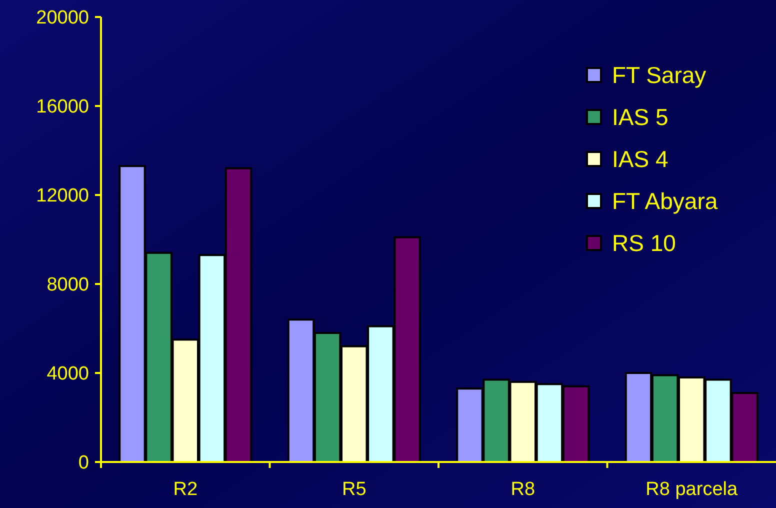 The height and width of the screenshot is (508, 776). What do you see at coordinates (659, 75) in the screenshot?
I see `legend-label: FT Saray` at bounding box center [659, 75].